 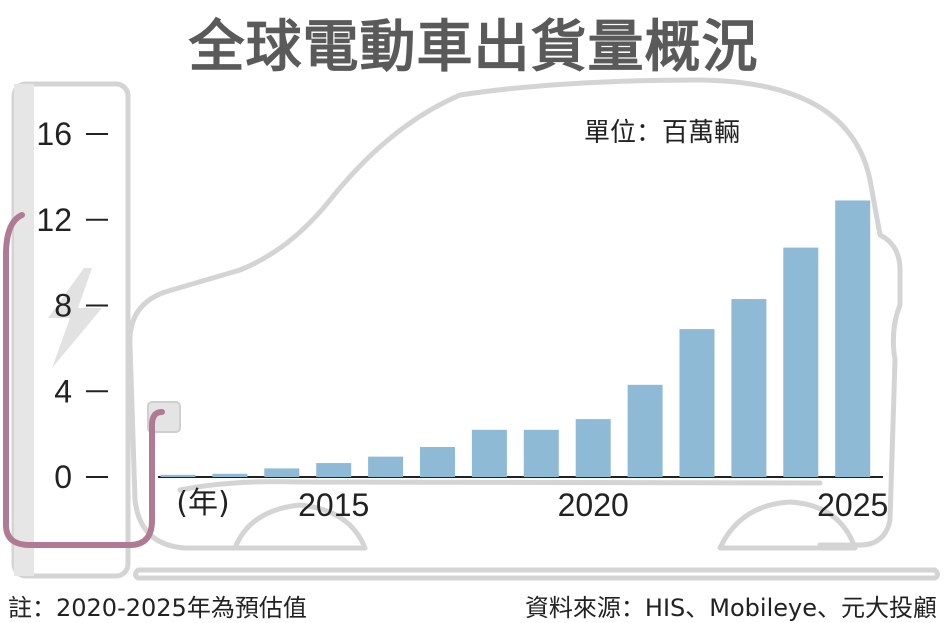 What do you see at coordinates (282, 472) in the screenshot?
I see `bar-2014` at bounding box center [282, 472].